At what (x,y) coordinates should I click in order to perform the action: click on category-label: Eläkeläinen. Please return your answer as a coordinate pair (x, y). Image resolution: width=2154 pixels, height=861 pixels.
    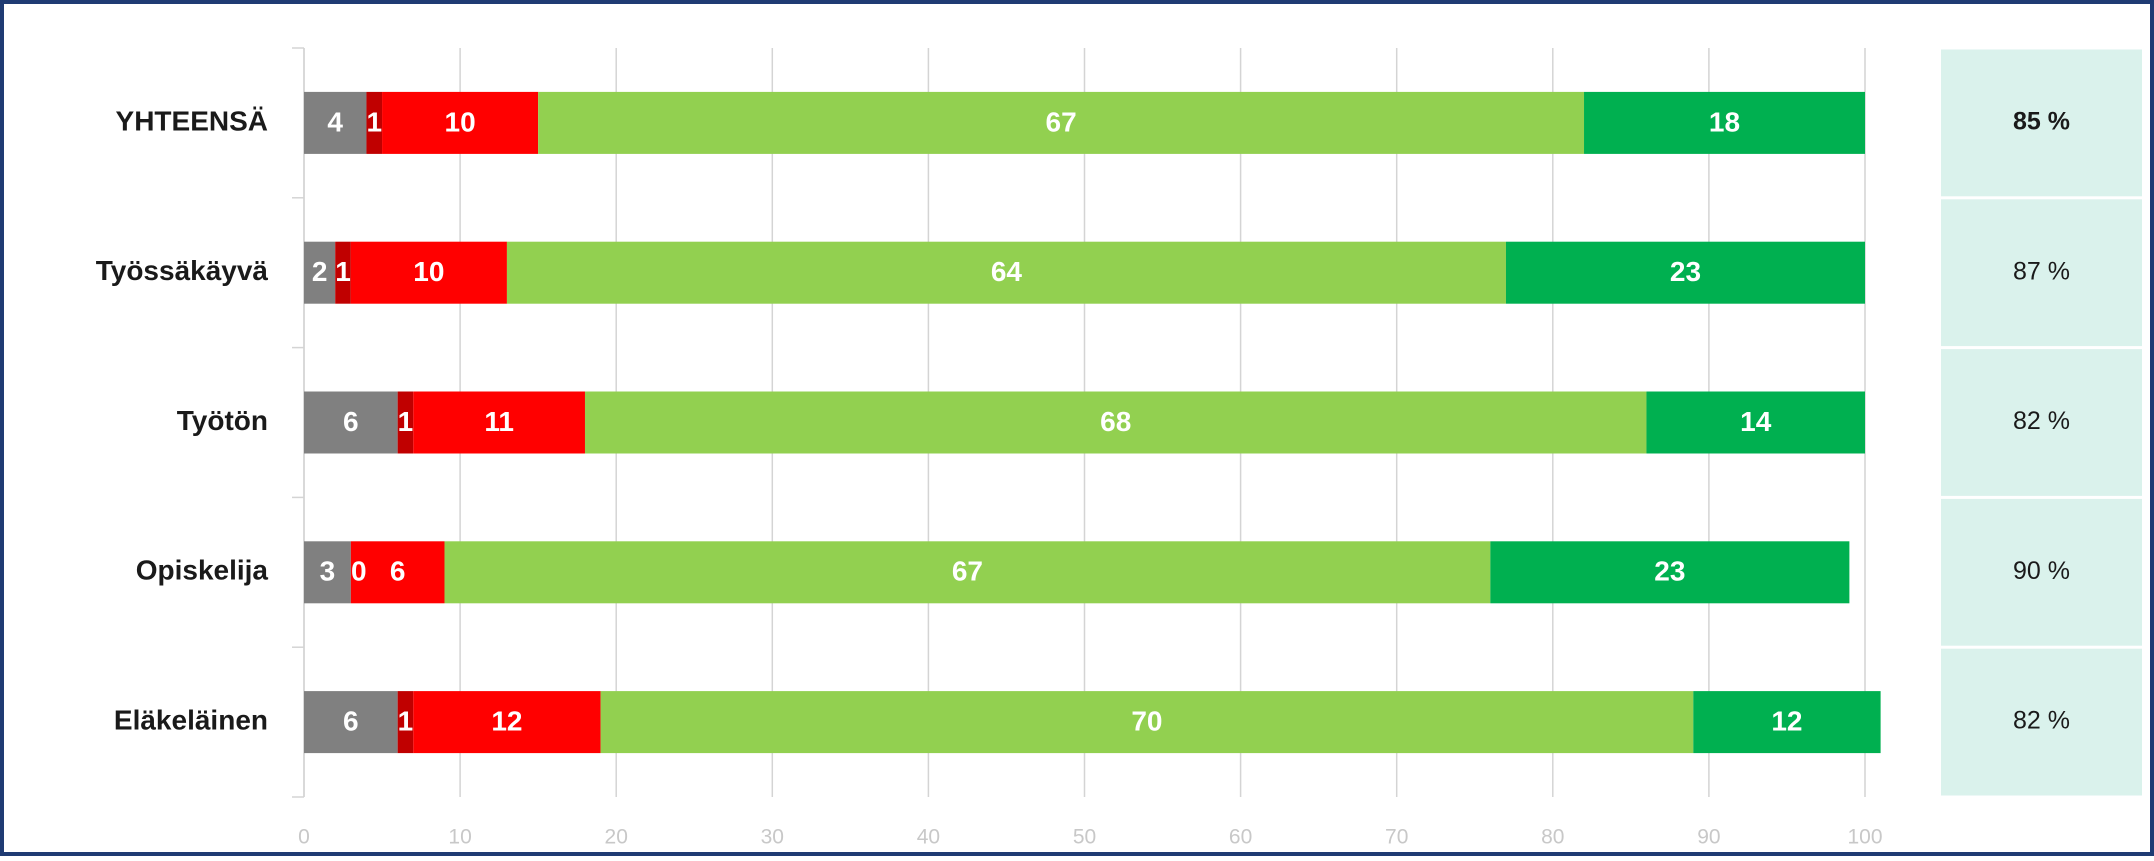
    Looking at the image, I should click on (191, 719).